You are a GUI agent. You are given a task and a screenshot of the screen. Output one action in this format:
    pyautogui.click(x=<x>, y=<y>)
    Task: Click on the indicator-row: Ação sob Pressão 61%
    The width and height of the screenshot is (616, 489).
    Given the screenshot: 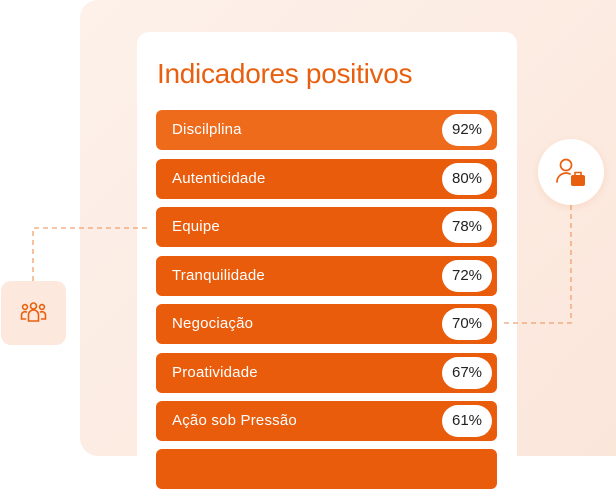 What is the action you would take?
    pyautogui.click(x=326, y=421)
    